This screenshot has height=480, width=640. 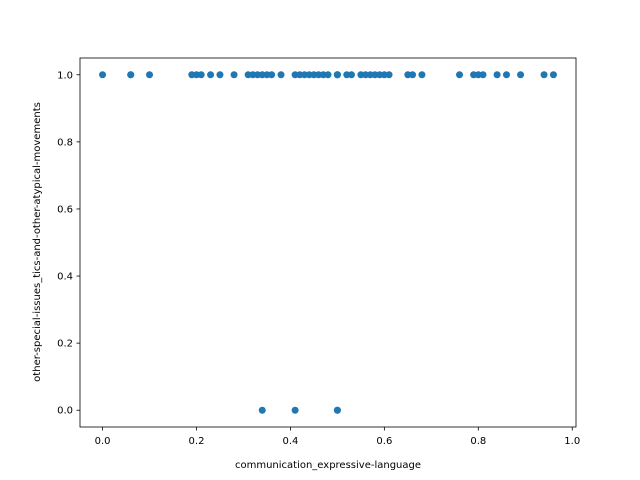 I want to click on y-tick-label: 1.0, so click(x=65, y=75).